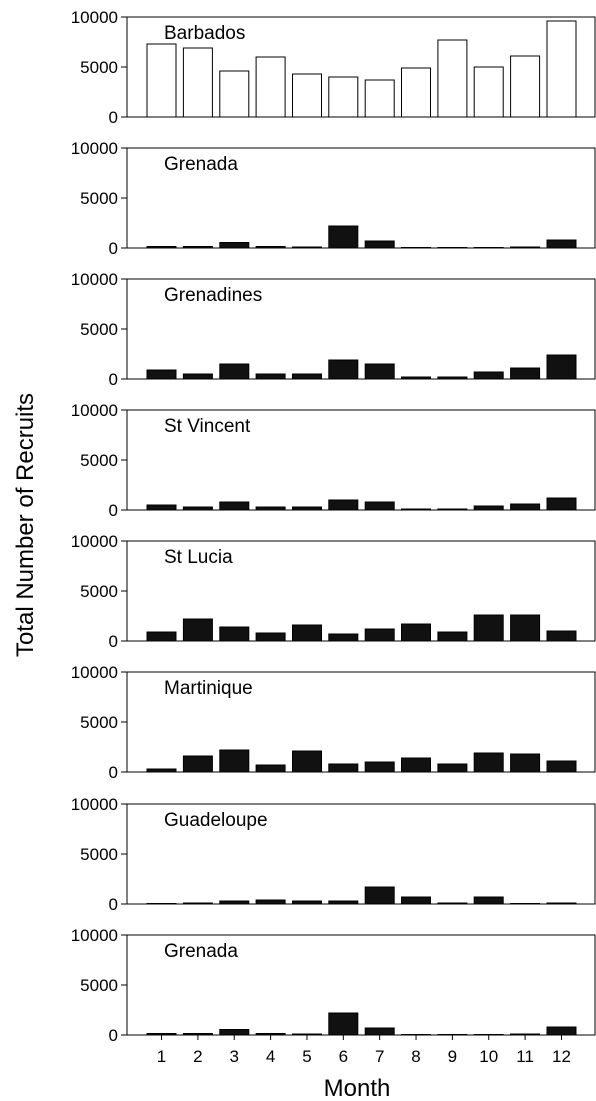  Describe the element at coordinates (333, 591) in the screenshot. I see `panel-5: 0 5000 10000 St Lucia` at that location.